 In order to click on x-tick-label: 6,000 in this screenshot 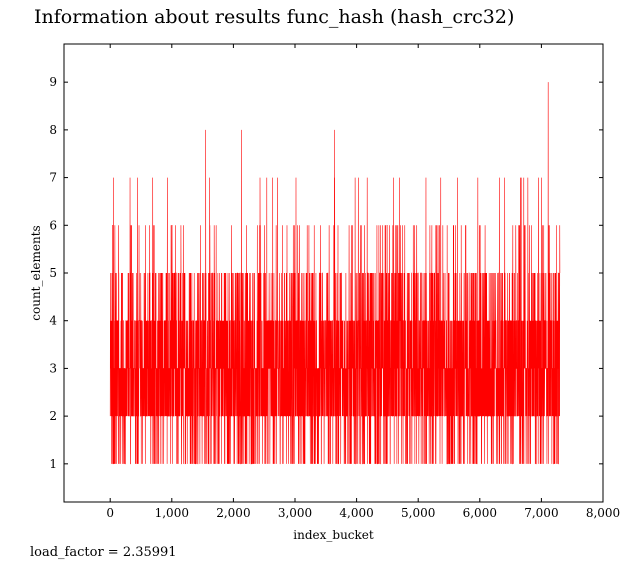, I will do `click(480, 513)`.